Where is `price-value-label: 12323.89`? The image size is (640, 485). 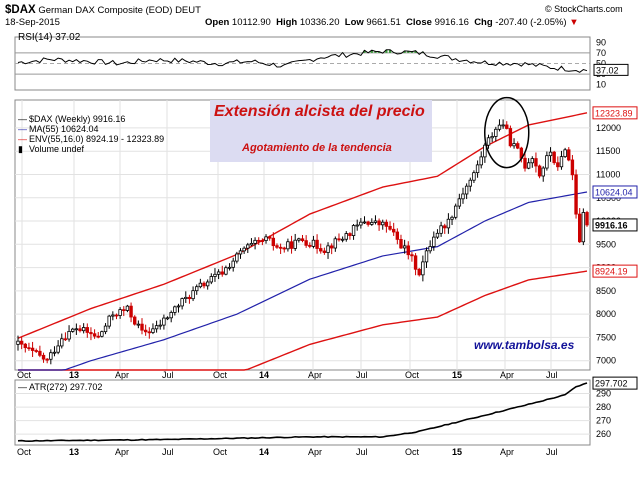
price-value-label: 12323.89 is located at coordinates (614, 113).